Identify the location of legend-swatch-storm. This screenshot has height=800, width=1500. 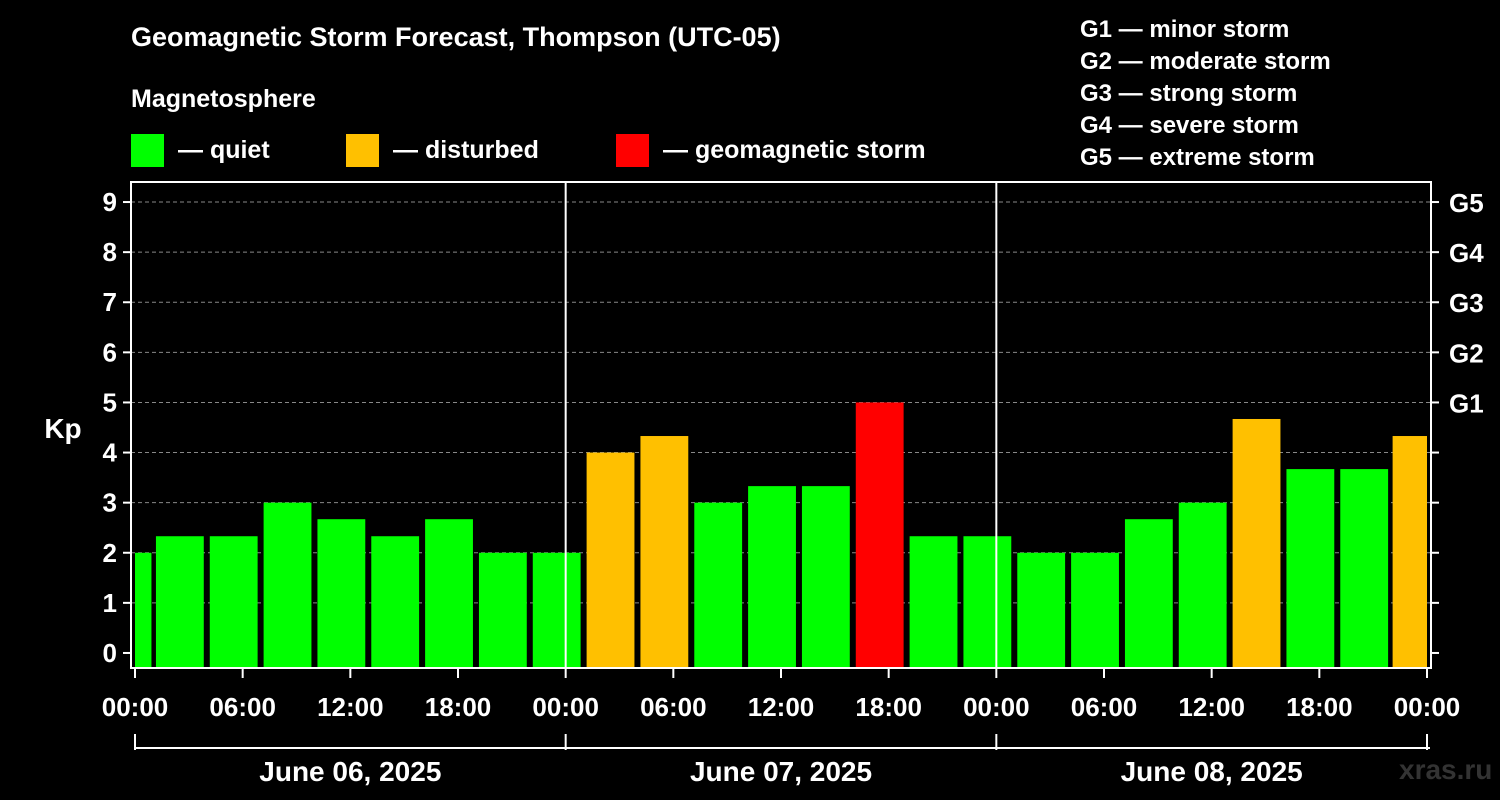
(632, 150).